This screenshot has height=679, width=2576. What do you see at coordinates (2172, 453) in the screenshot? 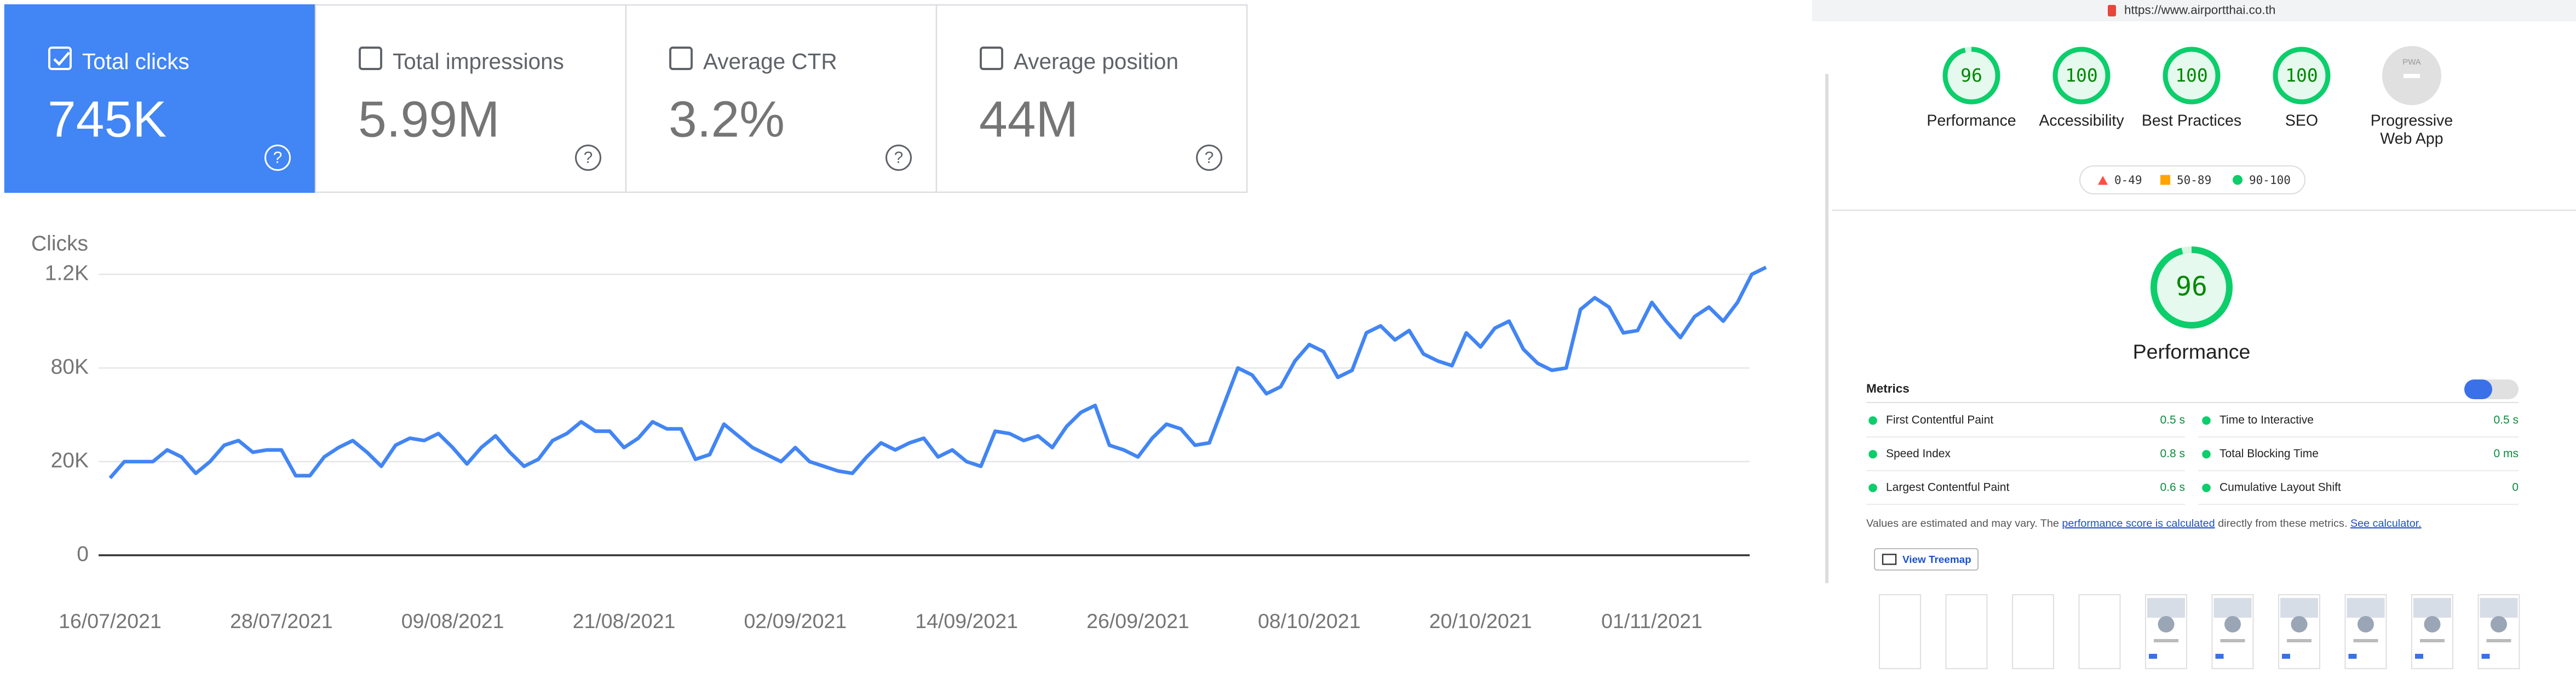
I see `metric-value: 0.8 s` at bounding box center [2172, 453].